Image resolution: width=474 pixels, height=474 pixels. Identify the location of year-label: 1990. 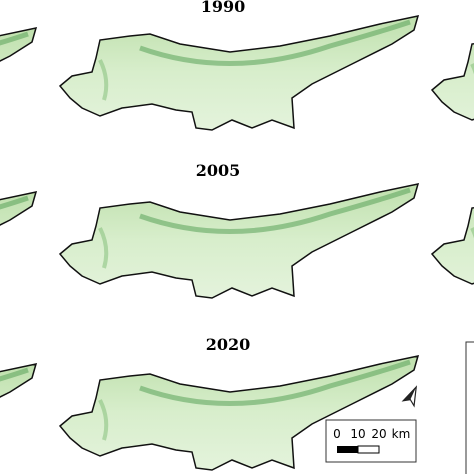
(223, 8).